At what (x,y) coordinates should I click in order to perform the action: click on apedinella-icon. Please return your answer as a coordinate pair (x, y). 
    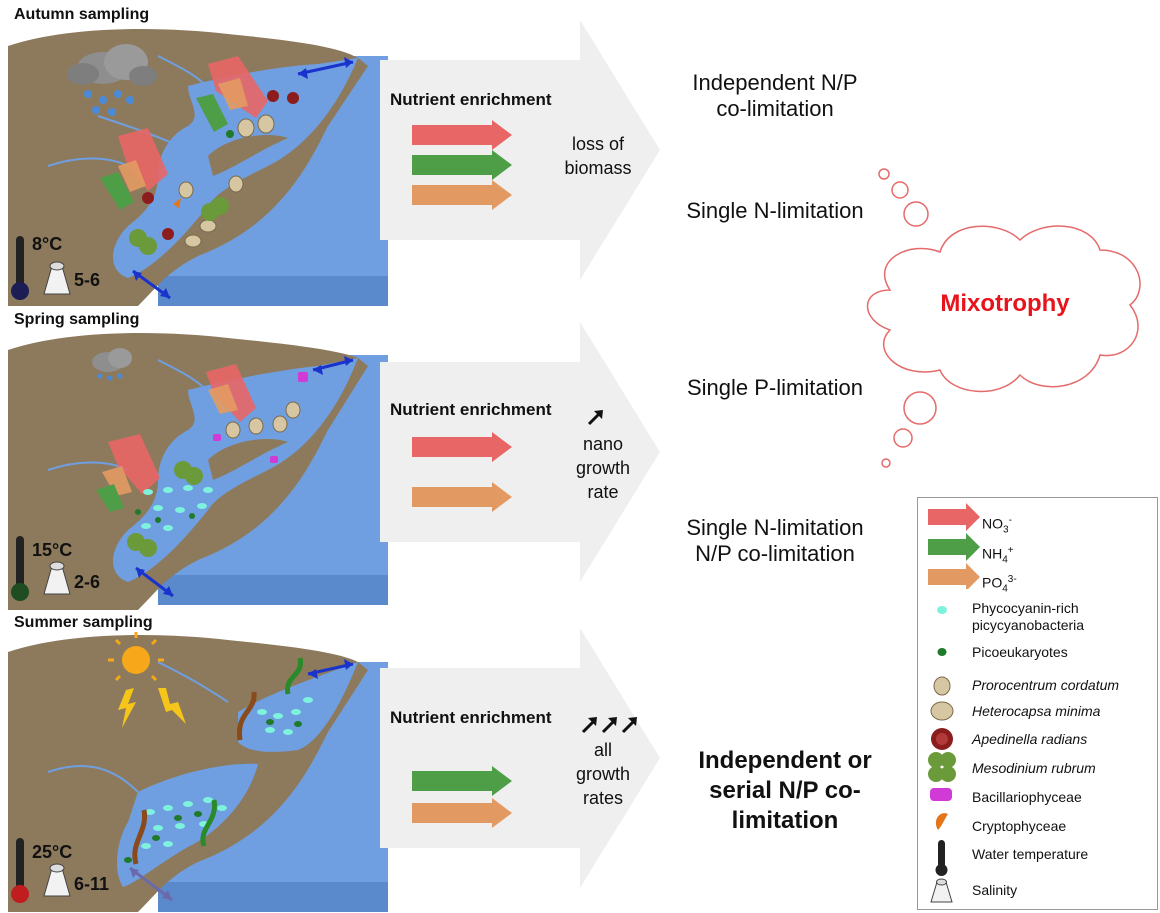
    Looking at the image, I should click on (942, 739).